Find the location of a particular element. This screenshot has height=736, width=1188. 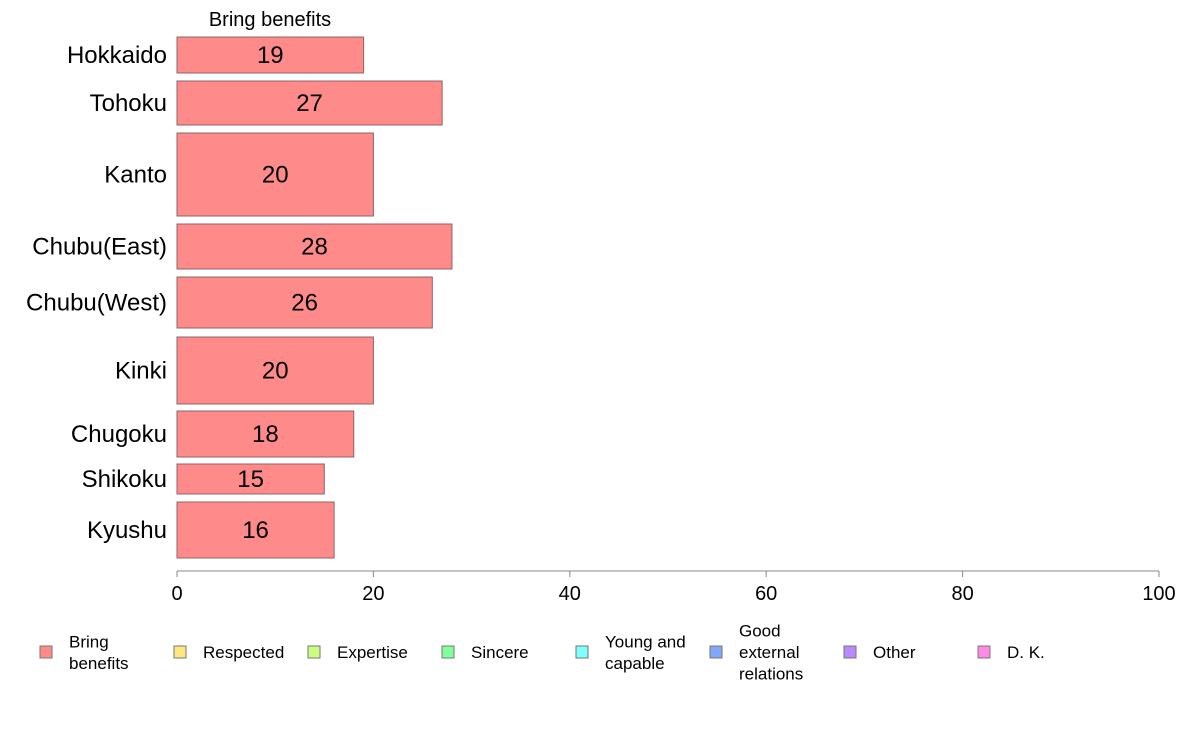

category-label-shikoku: Shikoku is located at coordinates (124, 479).